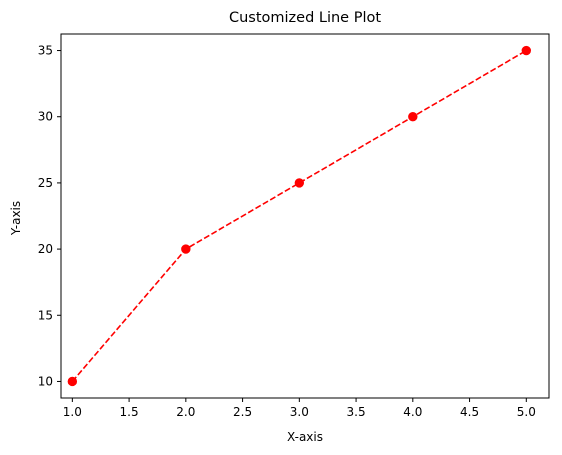 The width and height of the screenshot is (562, 455). I want to click on y-tick-label: 10, so click(45, 381).